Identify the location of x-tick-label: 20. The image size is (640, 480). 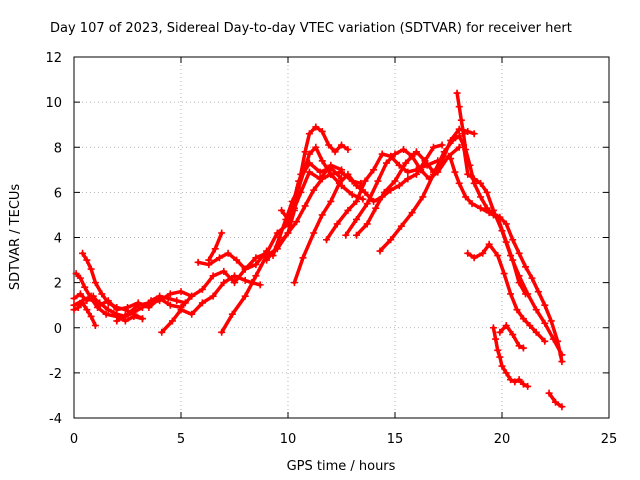
(502, 439).